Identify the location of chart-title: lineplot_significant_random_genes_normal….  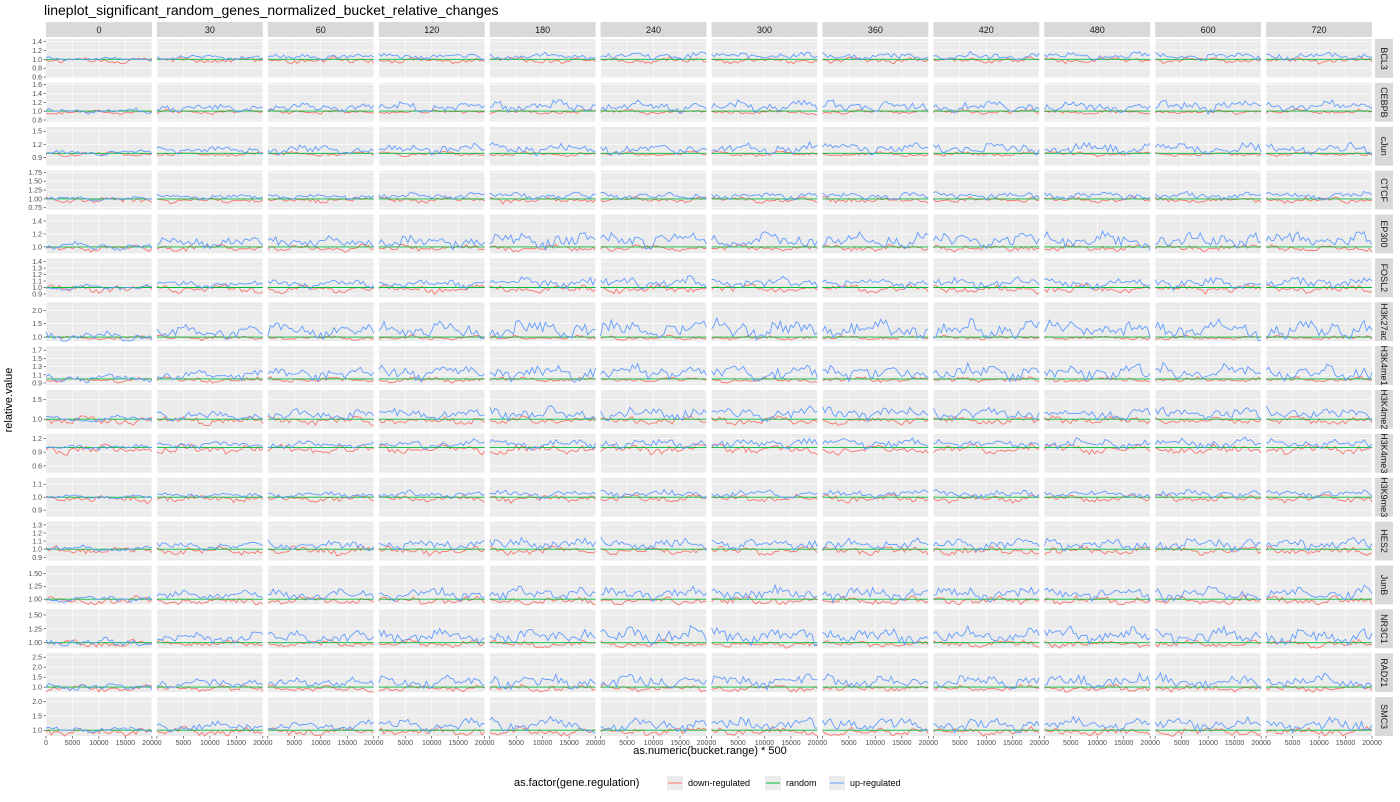
(271, 10).